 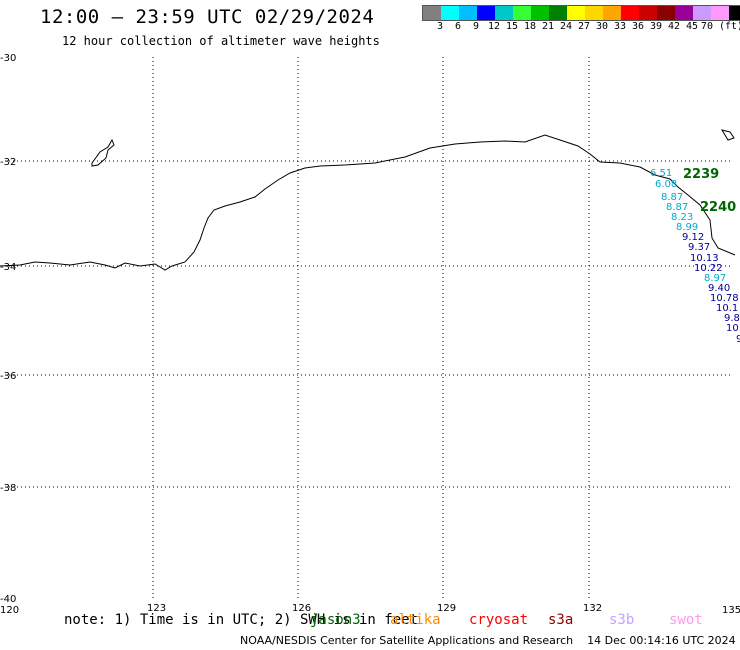 I want to click on satellite-legend-item: s3b, so click(x=622, y=620).